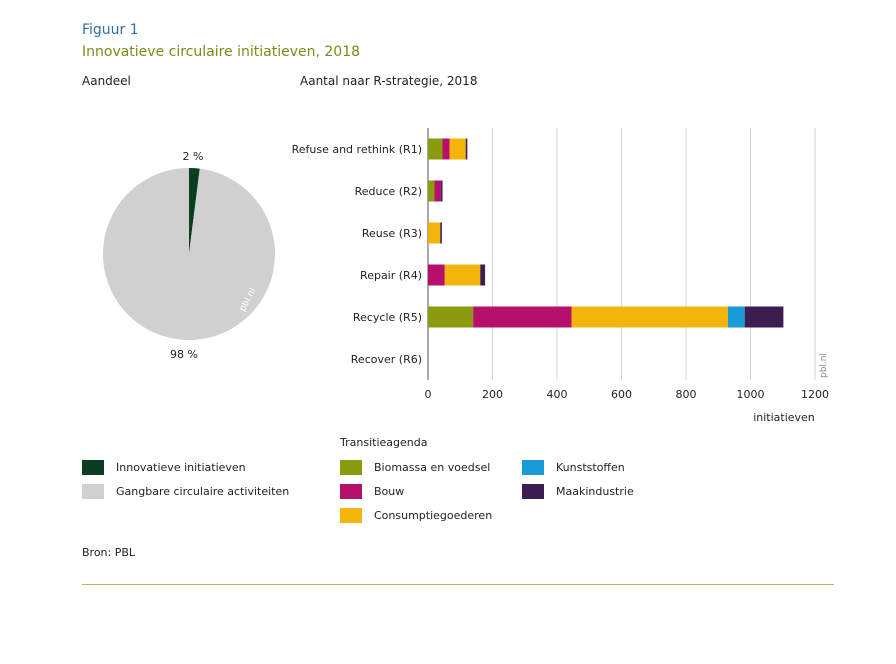  What do you see at coordinates (595, 491) in the screenshot?
I see `legend-label: Maakindustrie` at bounding box center [595, 491].